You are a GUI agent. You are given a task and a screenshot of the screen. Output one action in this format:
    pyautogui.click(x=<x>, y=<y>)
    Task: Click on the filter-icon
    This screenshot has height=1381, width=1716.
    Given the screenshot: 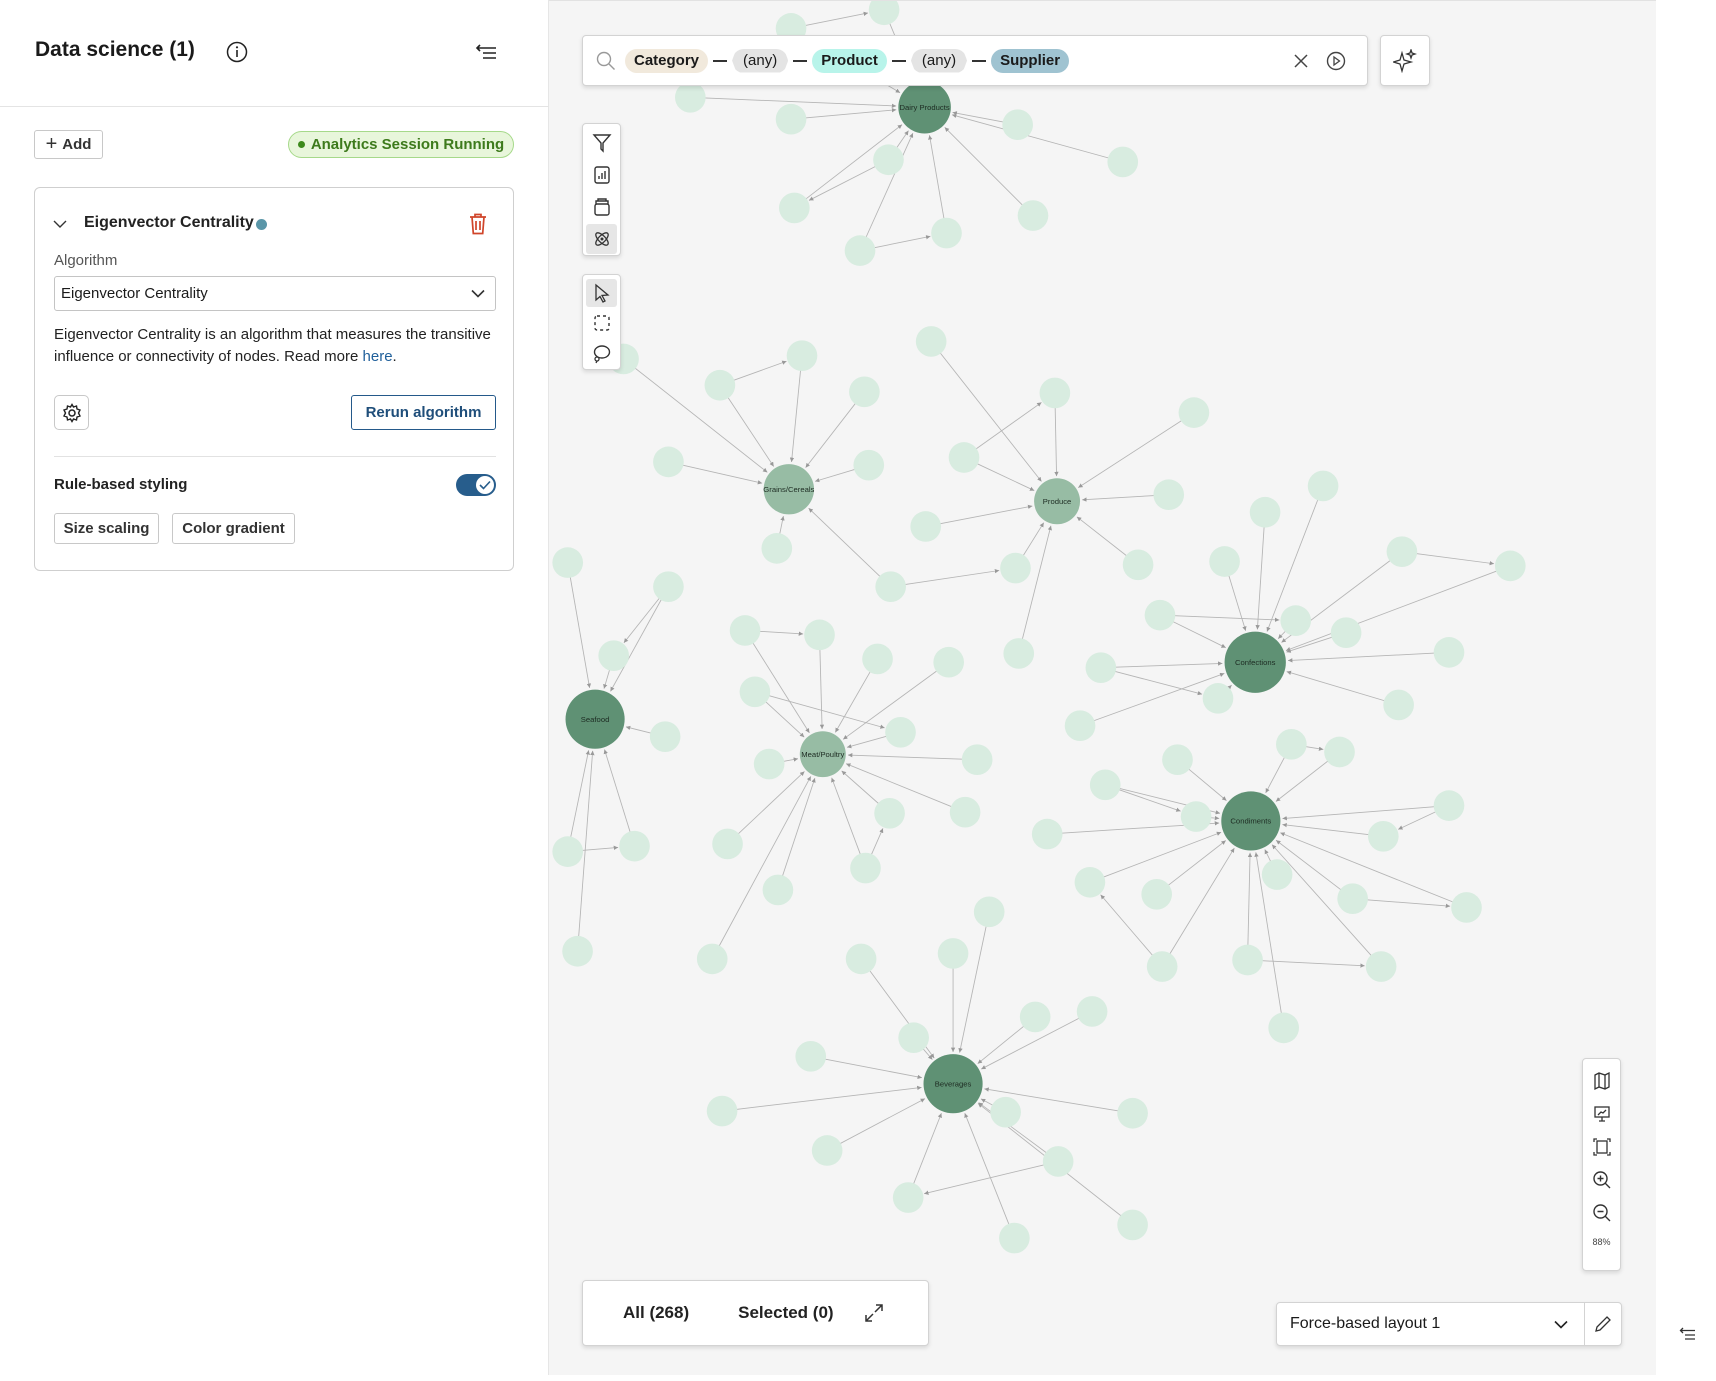 What is the action you would take?
    pyautogui.click(x=601, y=143)
    